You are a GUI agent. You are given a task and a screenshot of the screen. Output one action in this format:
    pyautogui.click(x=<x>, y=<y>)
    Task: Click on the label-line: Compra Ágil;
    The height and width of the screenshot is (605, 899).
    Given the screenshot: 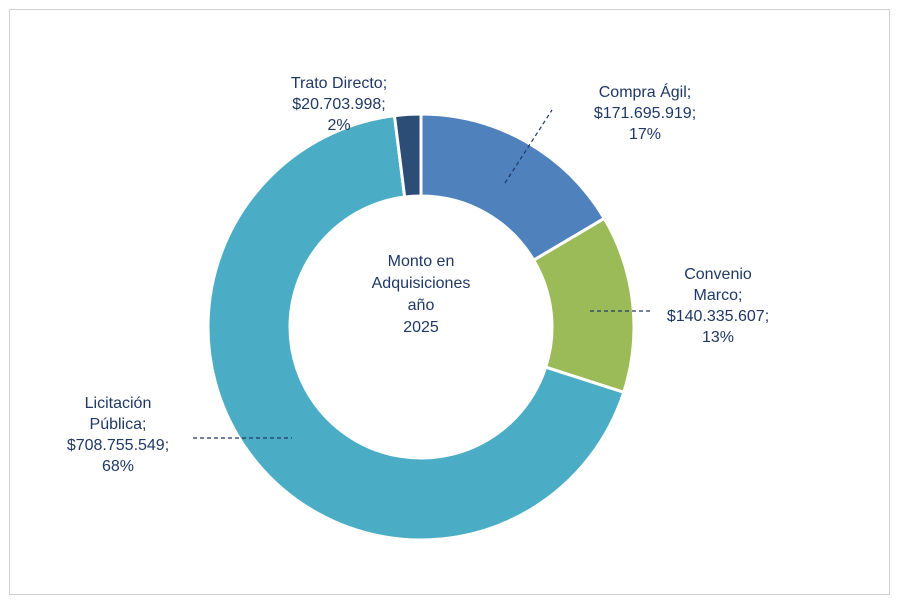 What is the action you would take?
    pyautogui.click(x=645, y=92)
    